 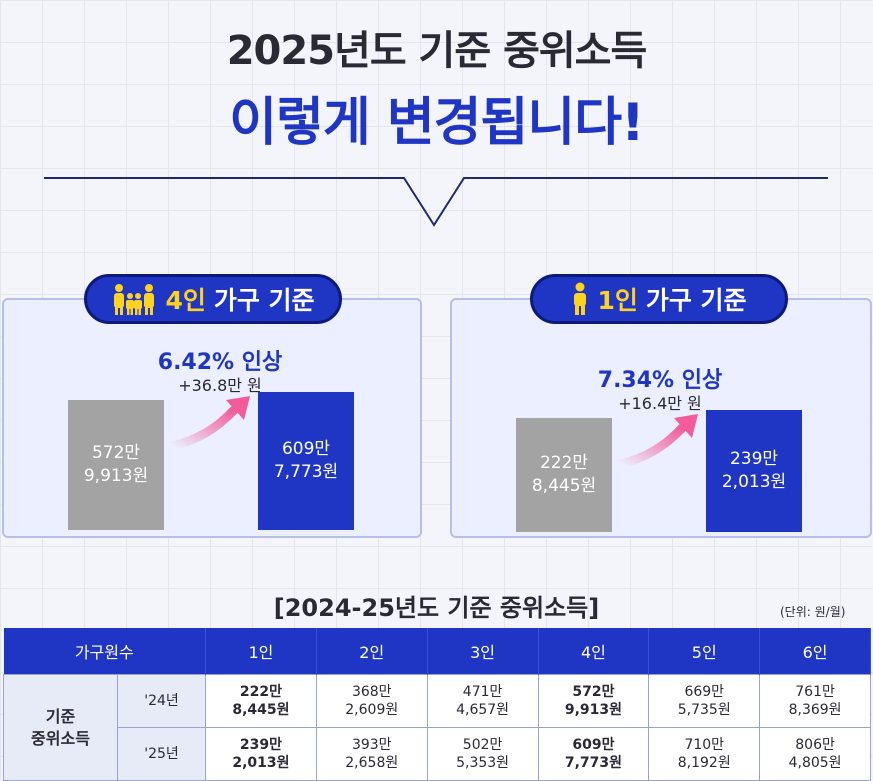 I want to click on unit-note: (단위: 원/월), so click(x=813, y=612).